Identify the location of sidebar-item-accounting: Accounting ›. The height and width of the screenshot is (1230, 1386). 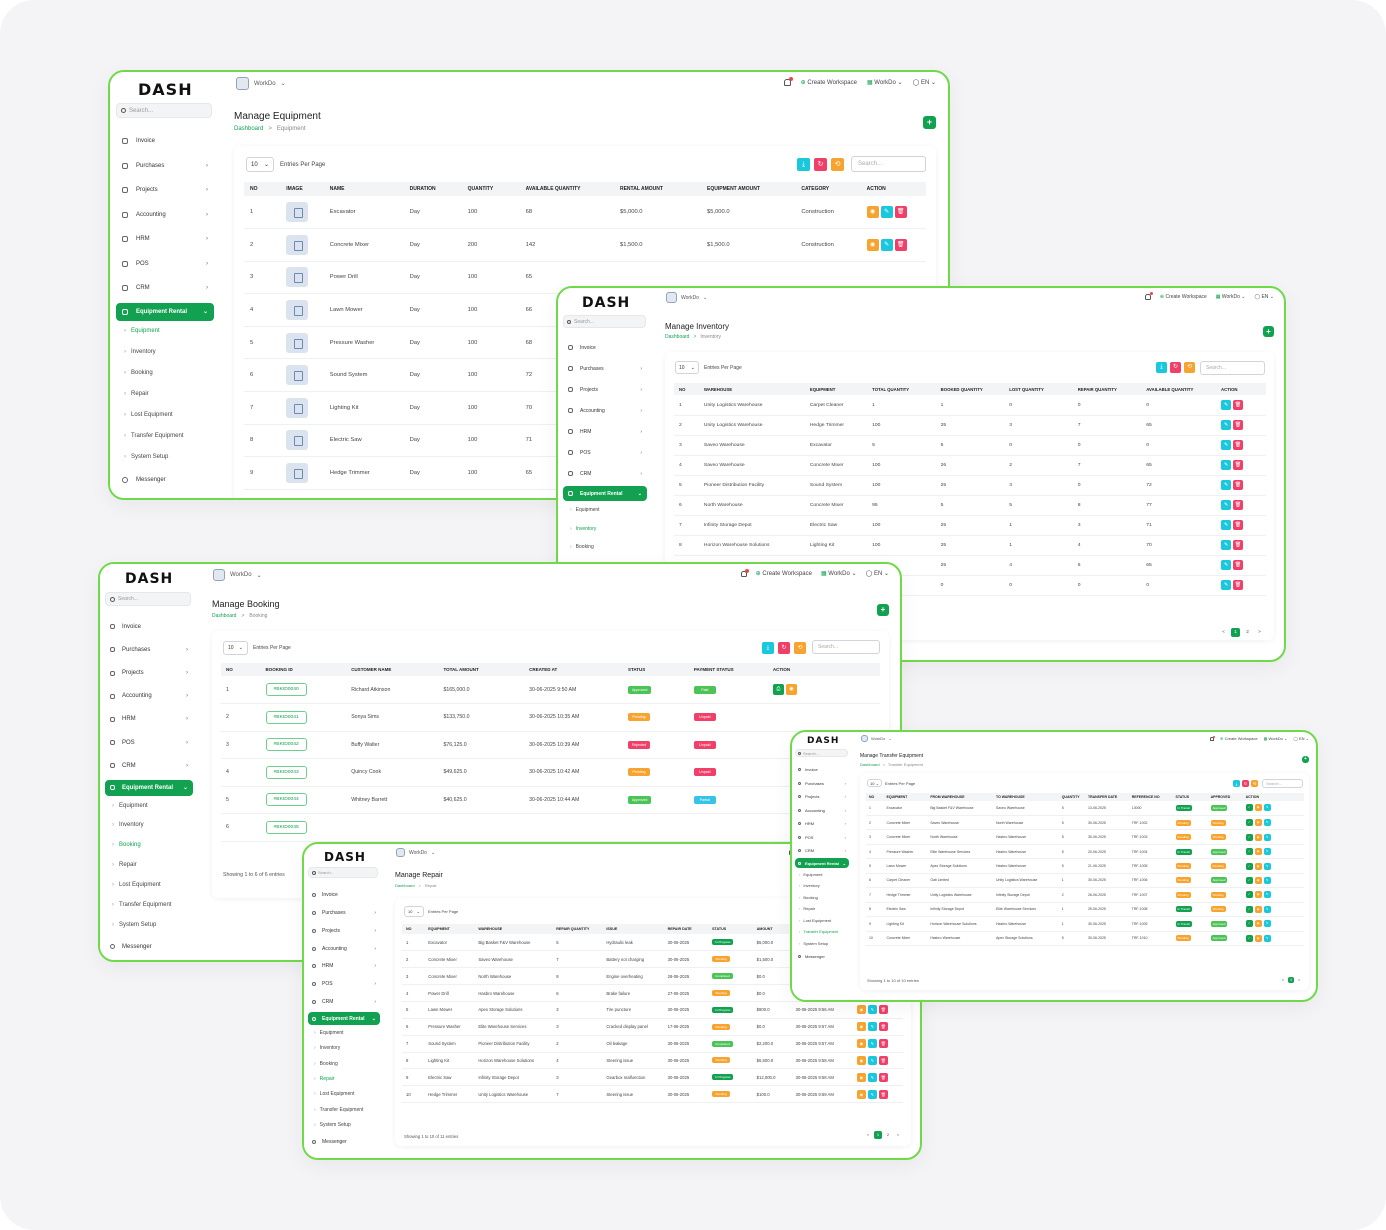
(822, 809).